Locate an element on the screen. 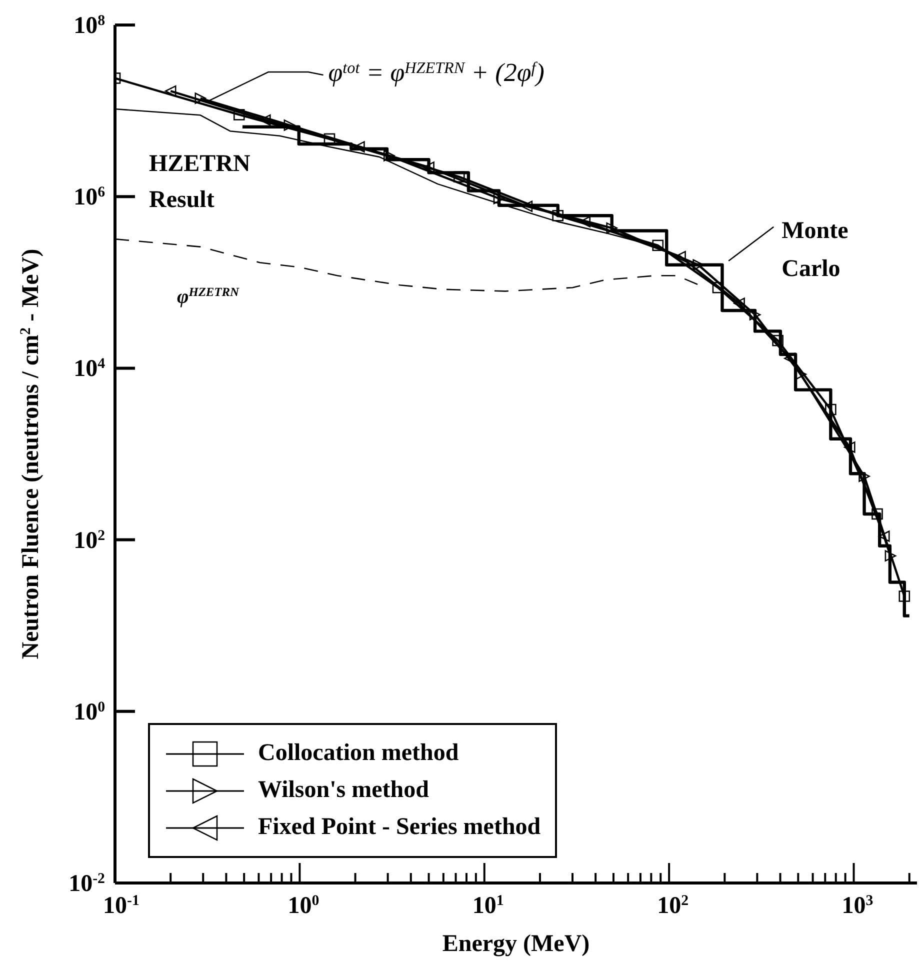 This screenshot has height=971, width=919. legend-label: HZETRN Result is located at coordinates (200, 181).